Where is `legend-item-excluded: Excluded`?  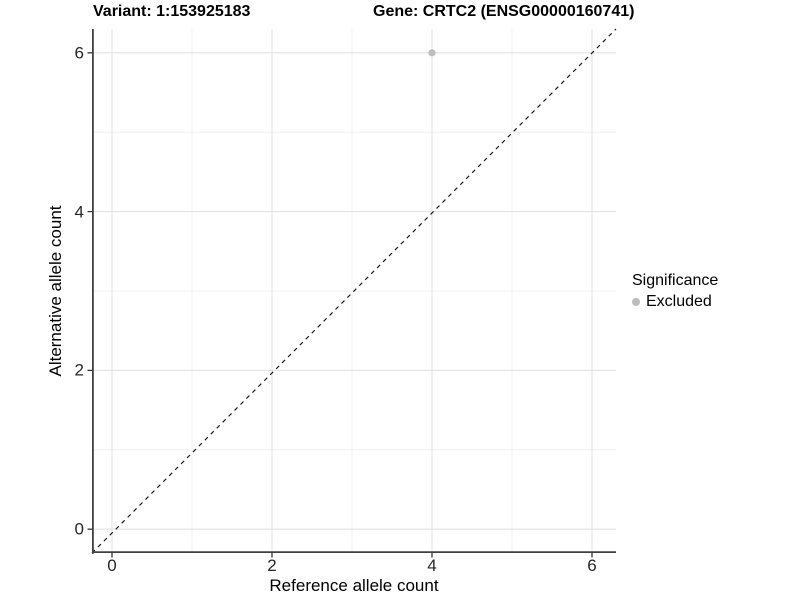 legend-item-excluded: Excluded is located at coordinates (675, 301).